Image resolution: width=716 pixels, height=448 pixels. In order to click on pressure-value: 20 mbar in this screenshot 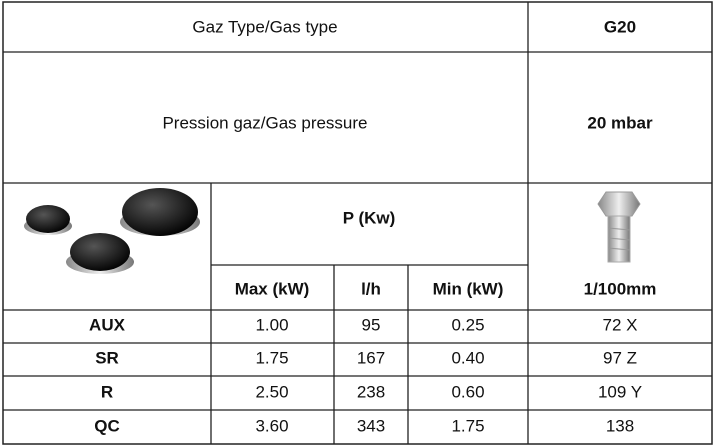, I will do `click(620, 122)`.